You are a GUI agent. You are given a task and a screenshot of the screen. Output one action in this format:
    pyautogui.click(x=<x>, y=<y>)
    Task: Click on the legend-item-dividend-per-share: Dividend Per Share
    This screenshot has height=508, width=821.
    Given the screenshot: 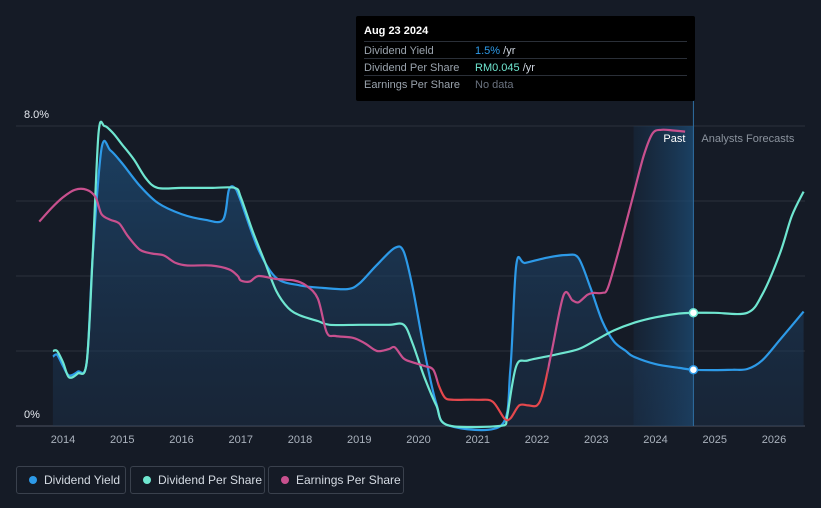 What is the action you would take?
    pyautogui.click(x=197, y=480)
    